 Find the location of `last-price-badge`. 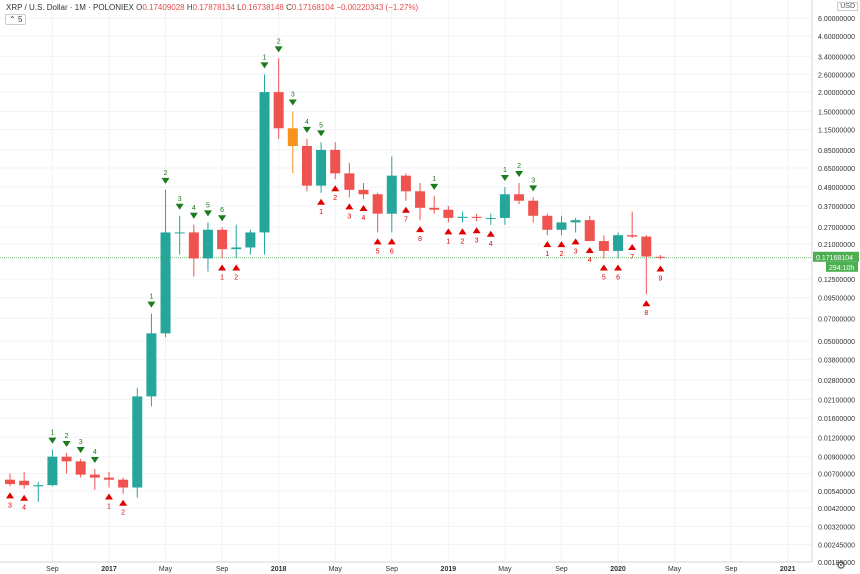

last-price-badge is located at coordinates (836, 256).